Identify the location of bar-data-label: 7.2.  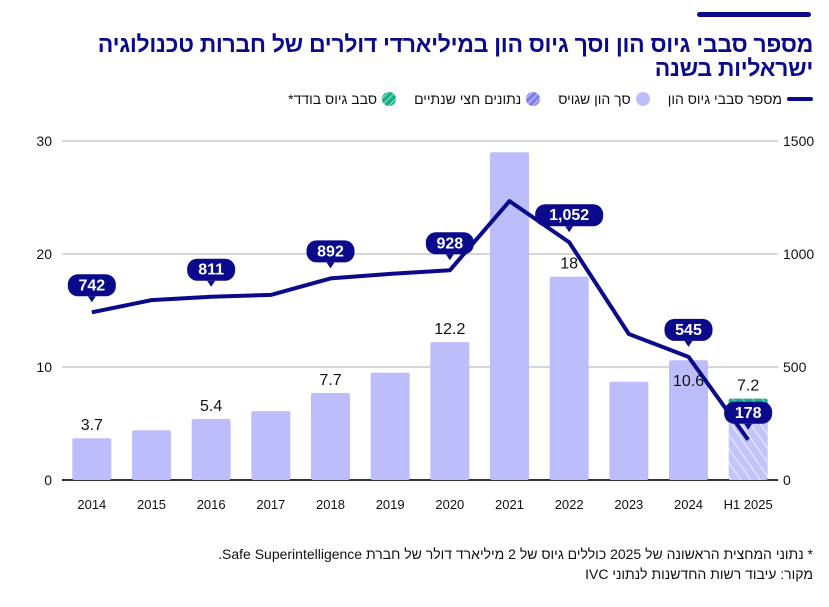
(748, 386).